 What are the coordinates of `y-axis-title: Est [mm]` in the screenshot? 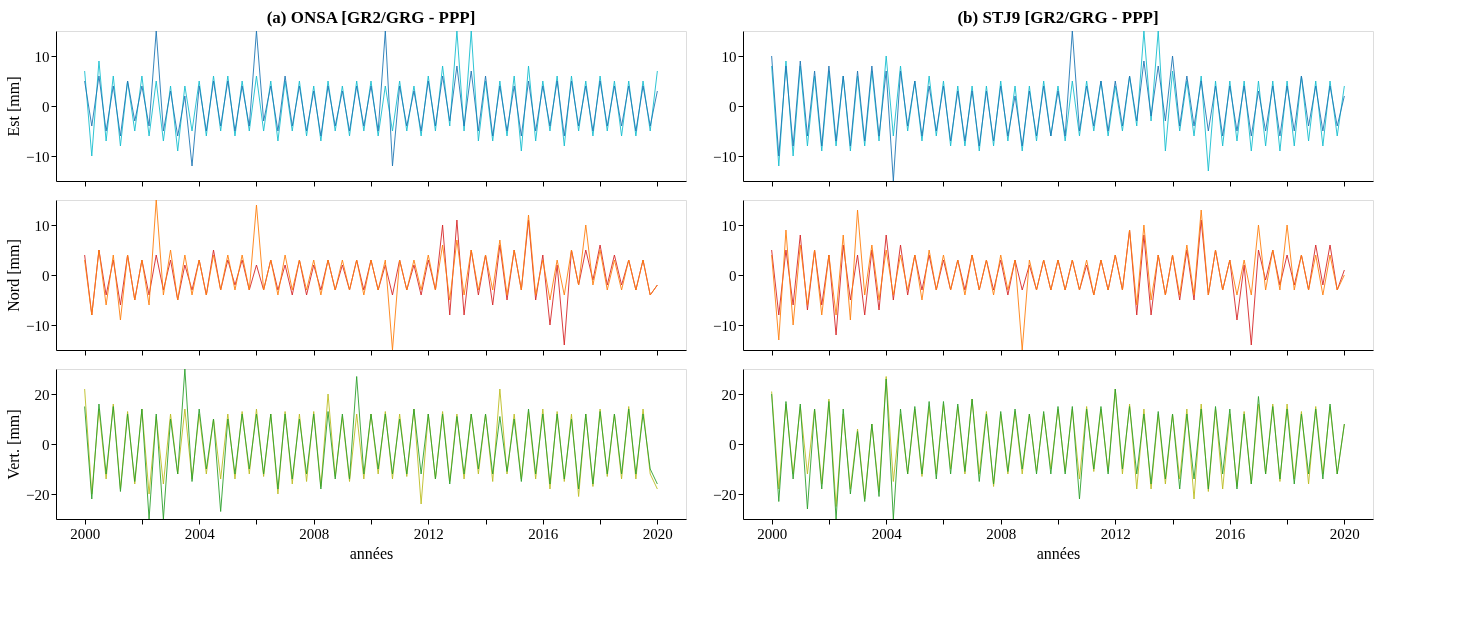 It's located at (14, 106).